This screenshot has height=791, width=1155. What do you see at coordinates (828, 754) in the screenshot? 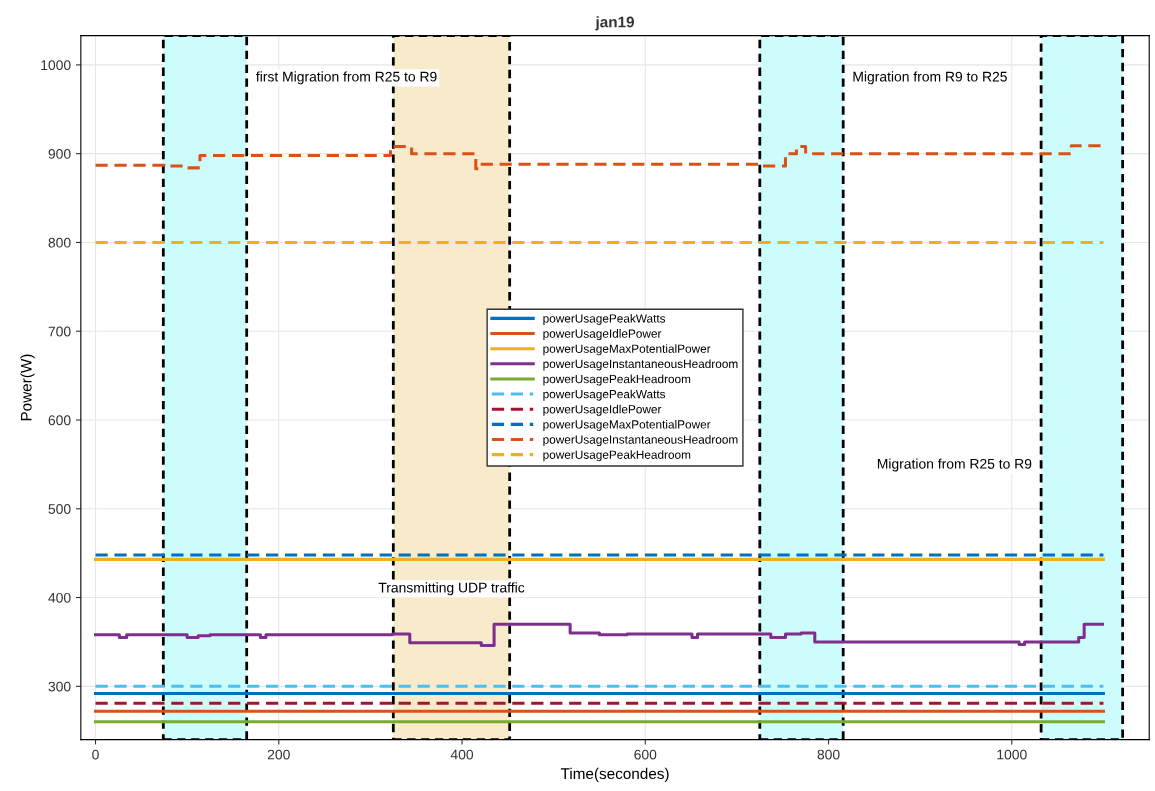
I see `x-tick-label: 800` at bounding box center [828, 754].